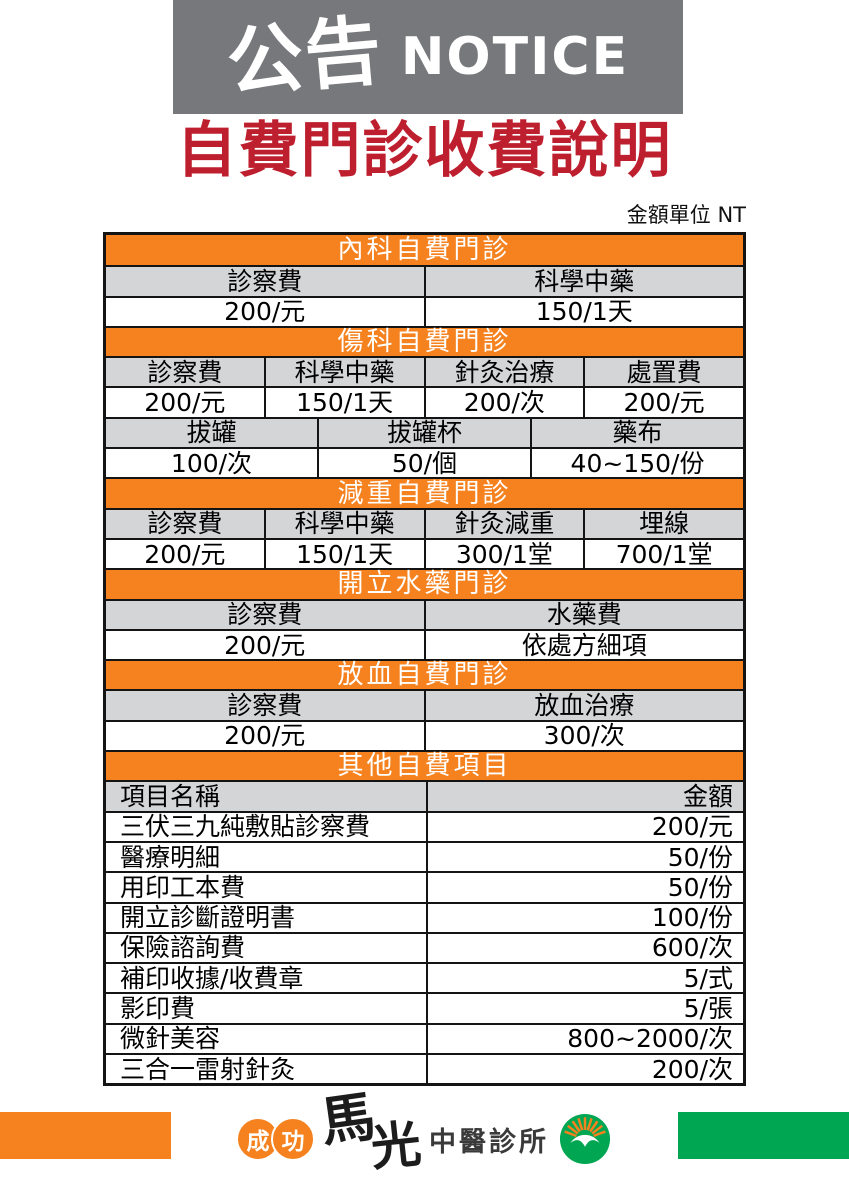 The image size is (849, 1200). I want to click on fee-label-row: 診察費 水藥費, so click(425, 614).